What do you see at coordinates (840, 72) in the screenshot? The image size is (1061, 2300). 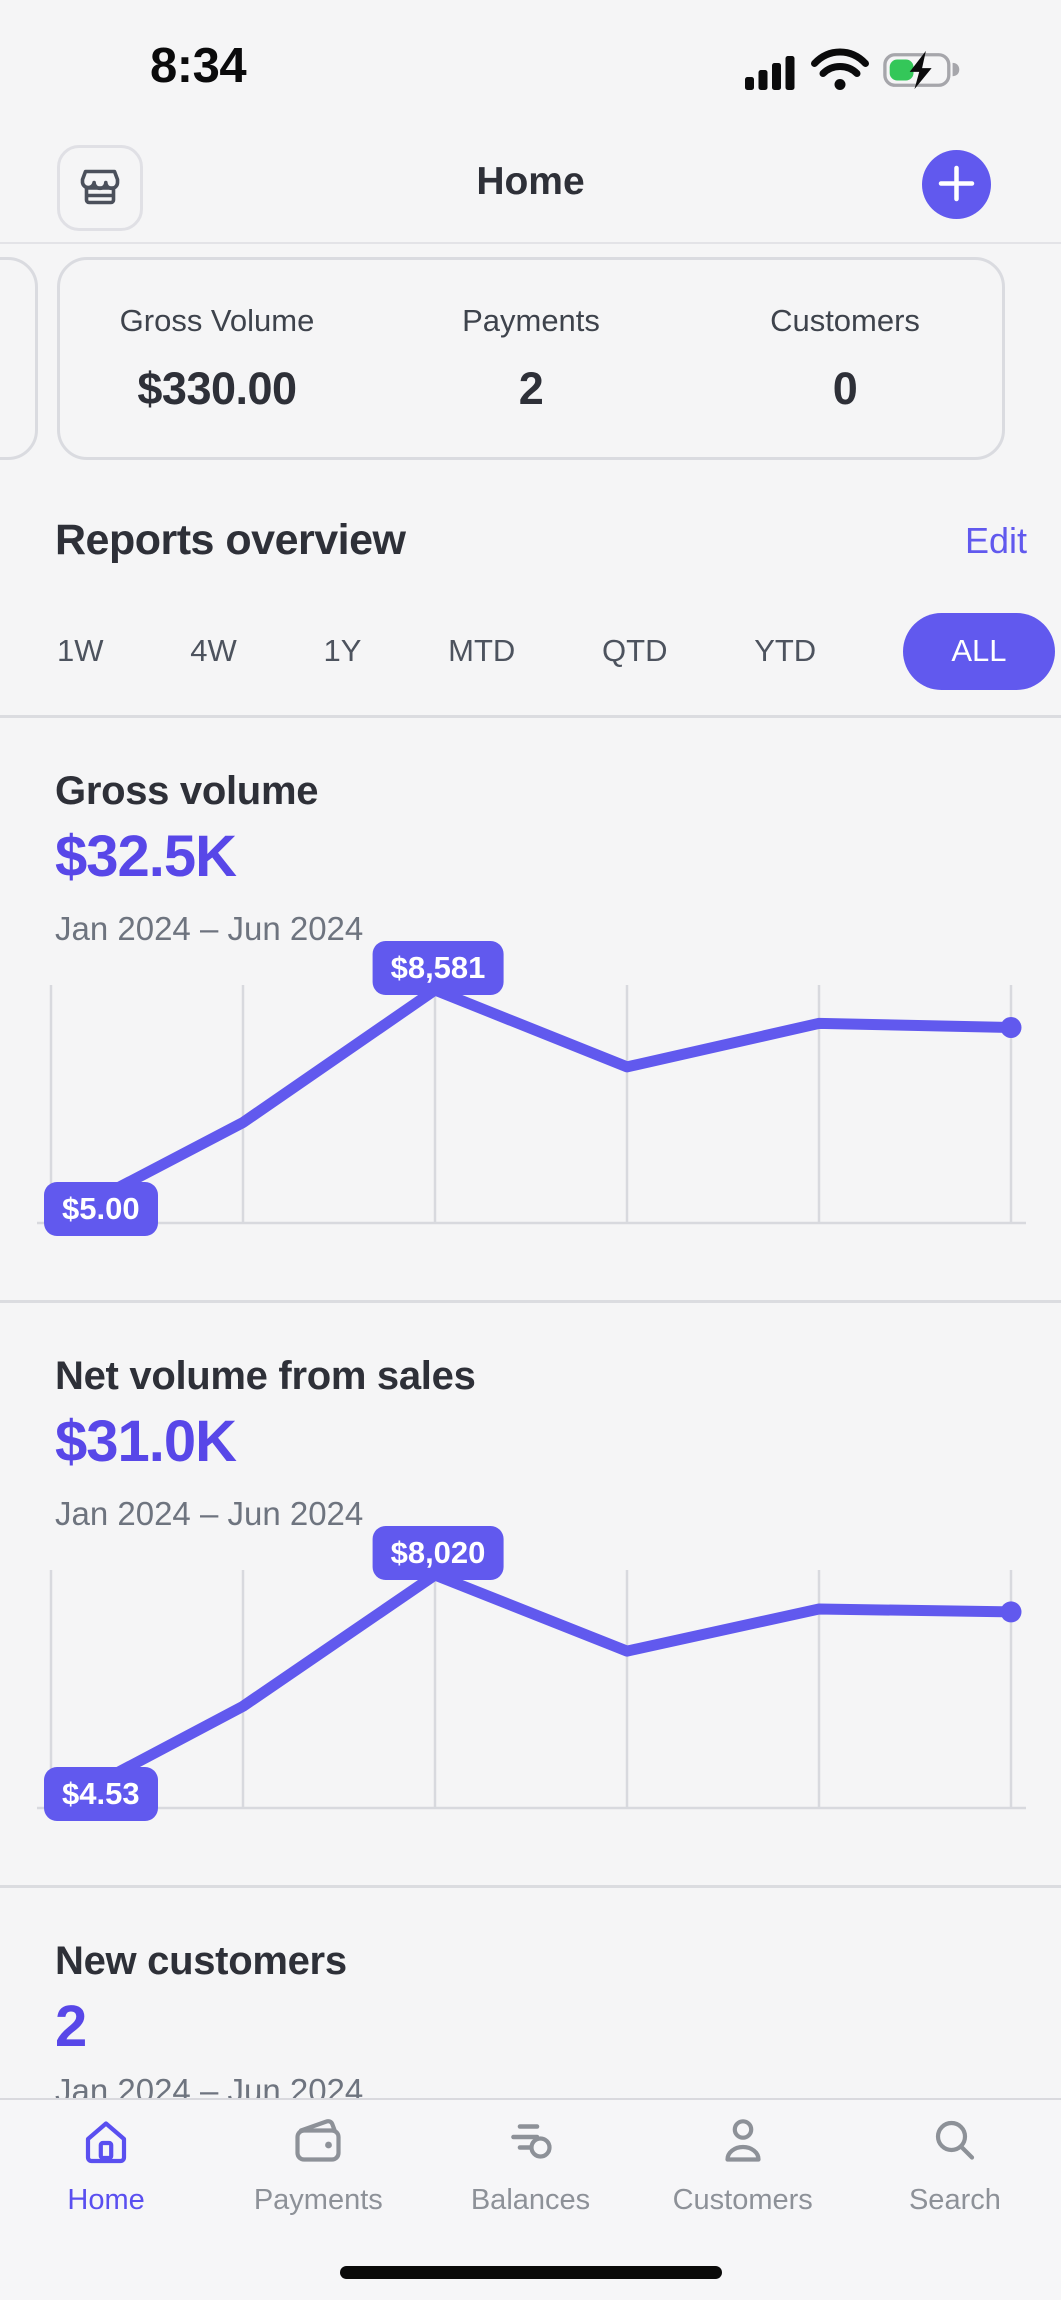 I see `wifi-icon` at bounding box center [840, 72].